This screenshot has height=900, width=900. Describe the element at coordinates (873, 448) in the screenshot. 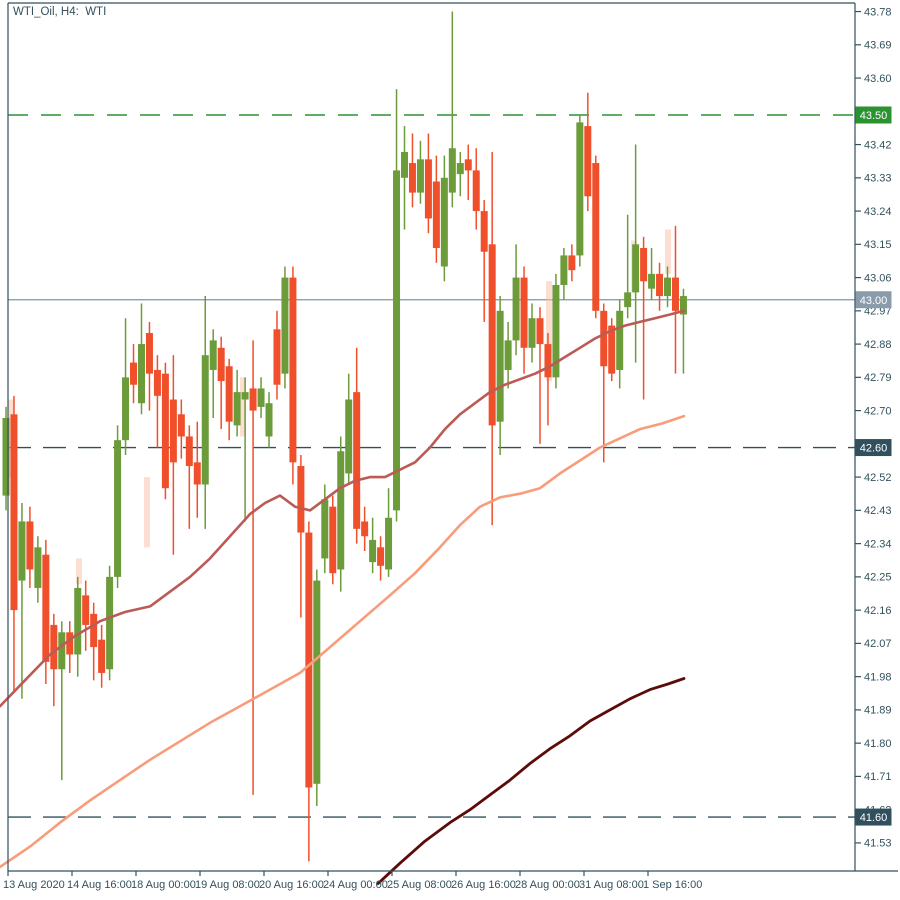

I see `price-badge-42-60-bg` at that location.